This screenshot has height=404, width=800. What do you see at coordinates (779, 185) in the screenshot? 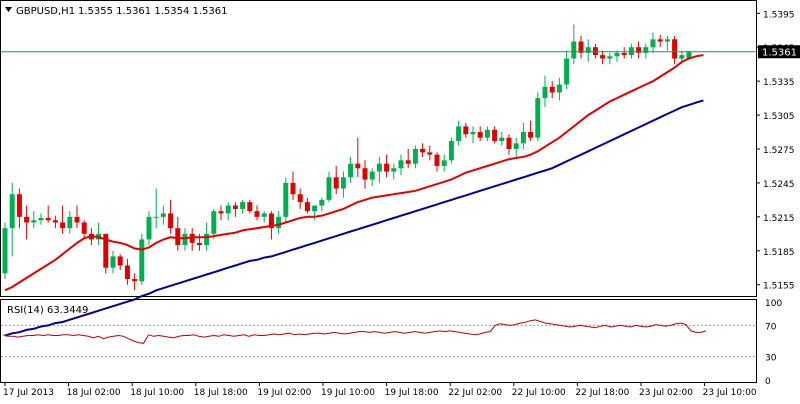
I see `price-tick-label: 1.5245` at bounding box center [779, 185].